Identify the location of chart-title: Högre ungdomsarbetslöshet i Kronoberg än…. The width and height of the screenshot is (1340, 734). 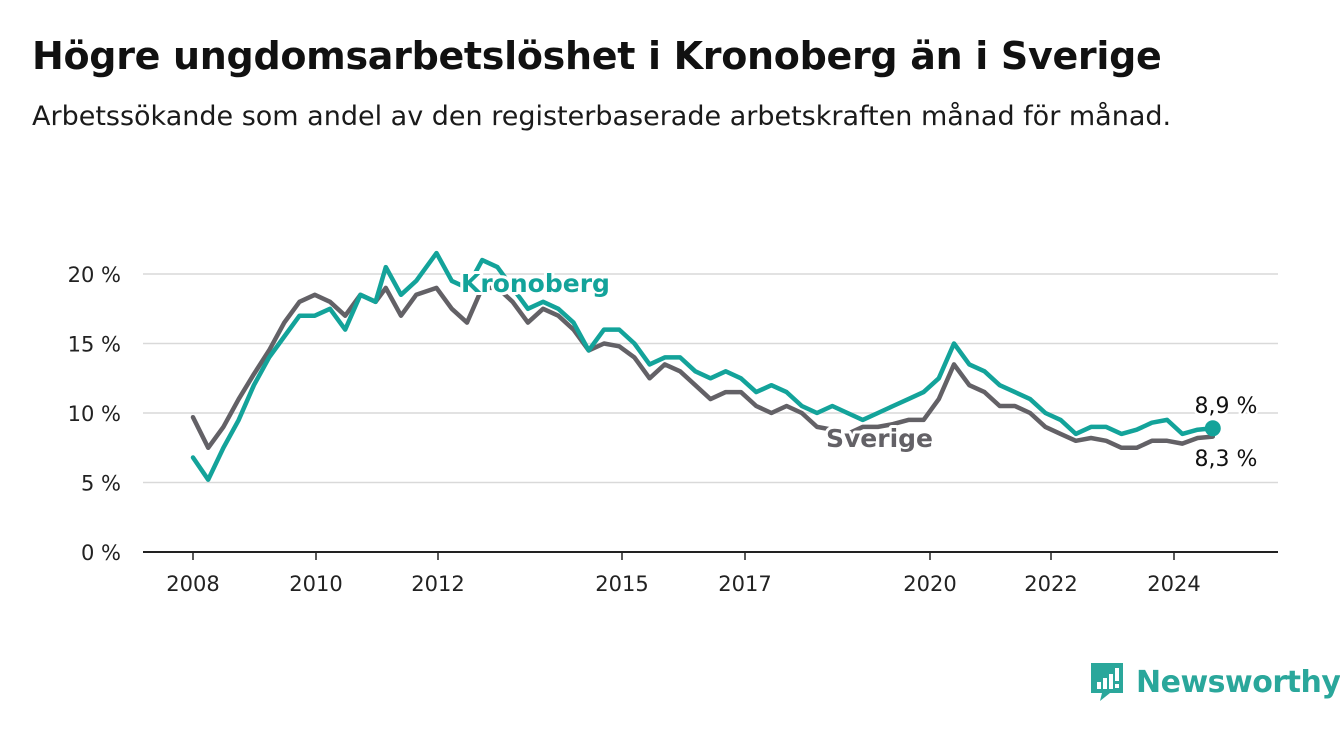
(597, 56).